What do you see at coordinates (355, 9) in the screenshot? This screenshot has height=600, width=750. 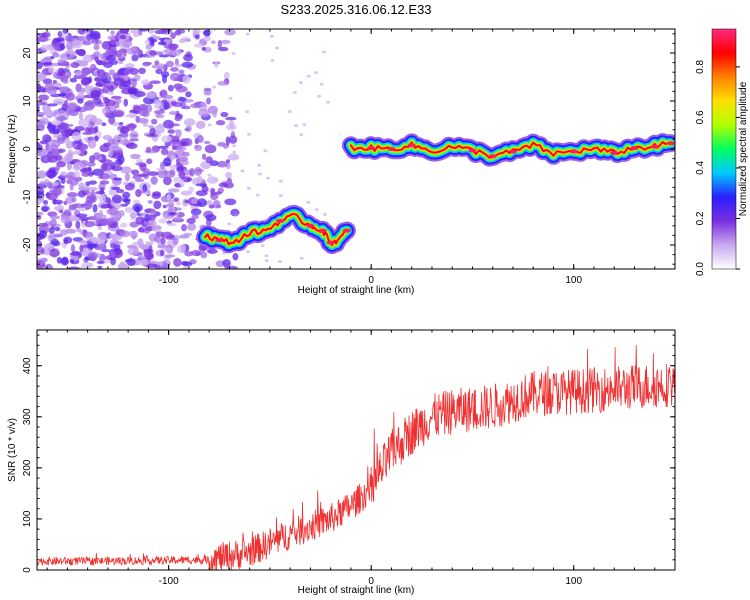 I see `chart-title: S233.2025.316.06.12.E33` at bounding box center [355, 9].